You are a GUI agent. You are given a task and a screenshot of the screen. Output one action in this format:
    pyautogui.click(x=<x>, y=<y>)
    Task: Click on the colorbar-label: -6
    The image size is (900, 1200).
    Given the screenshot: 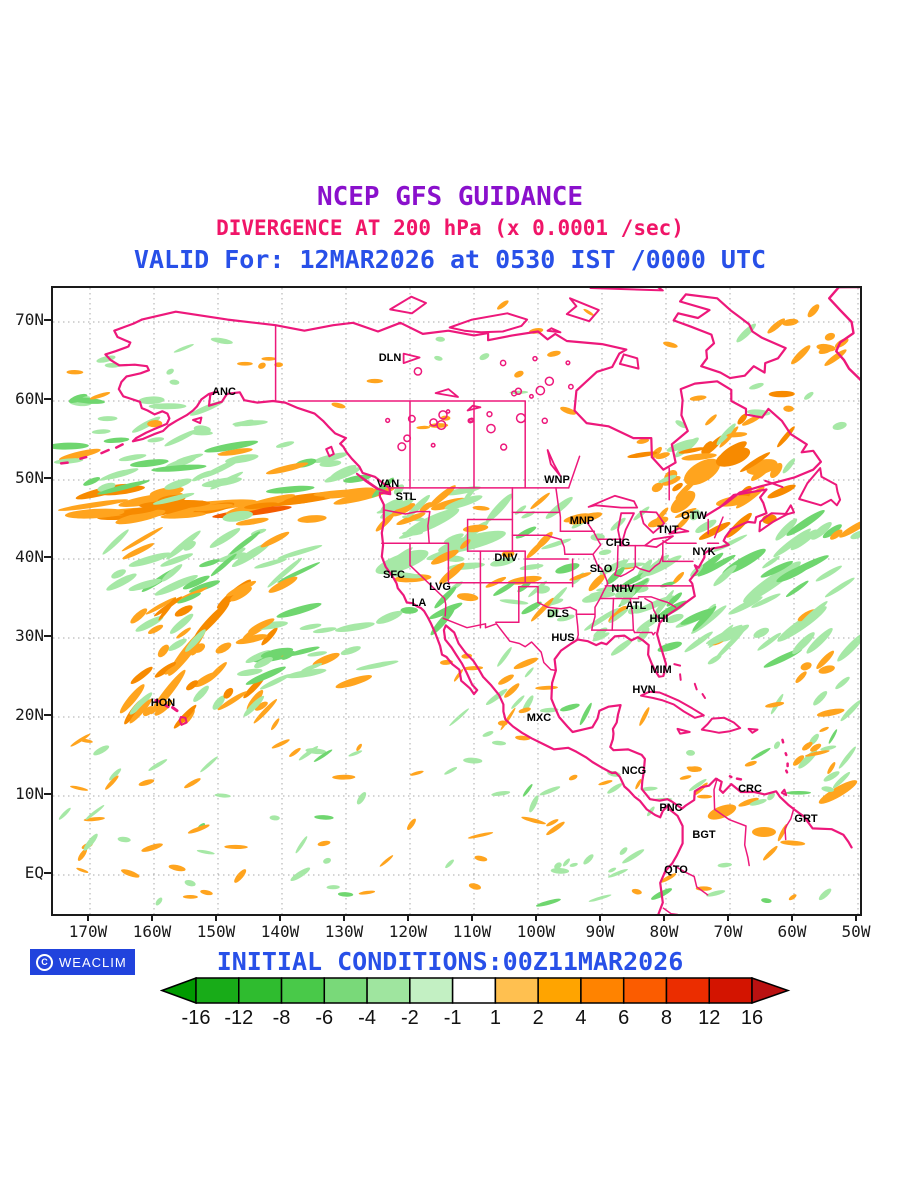 What is the action you would take?
    pyautogui.click(x=324, y=1018)
    